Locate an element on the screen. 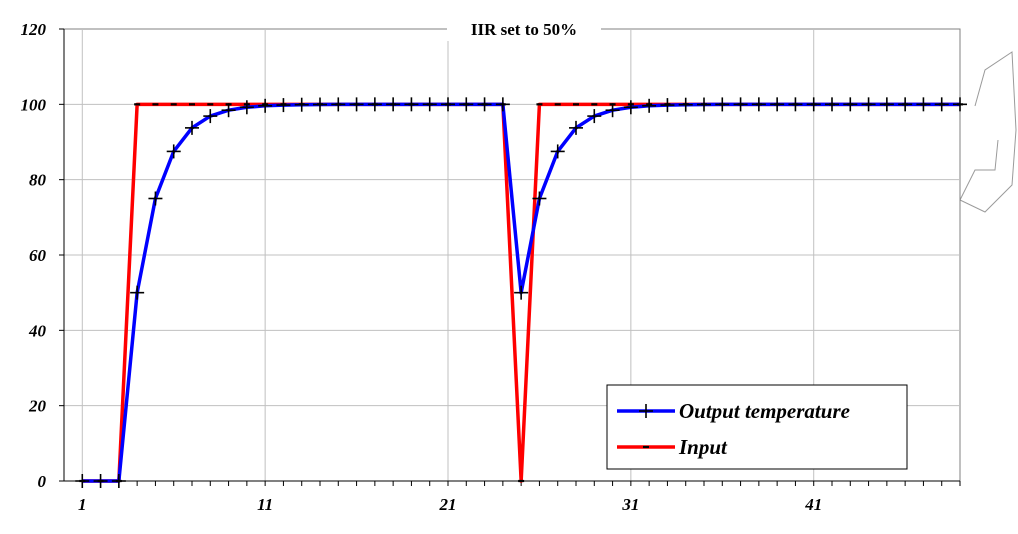 This screenshot has height=534, width=1018. y-tick-label: 60 is located at coordinates (38, 255).